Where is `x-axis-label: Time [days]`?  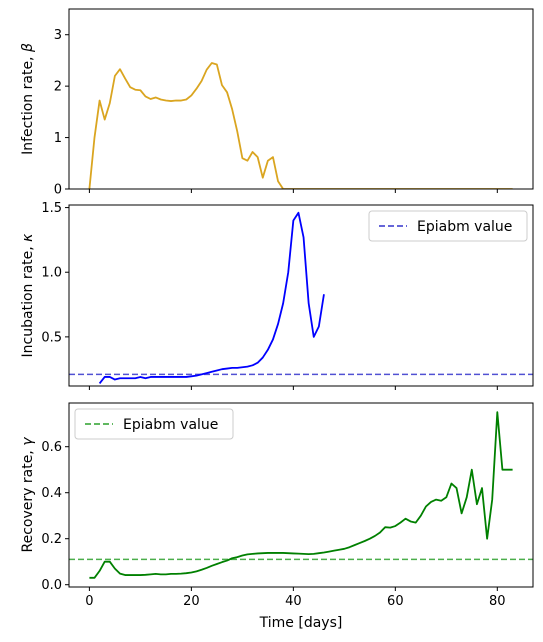
x-axis-label: Time [days] is located at coordinates (301, 623).